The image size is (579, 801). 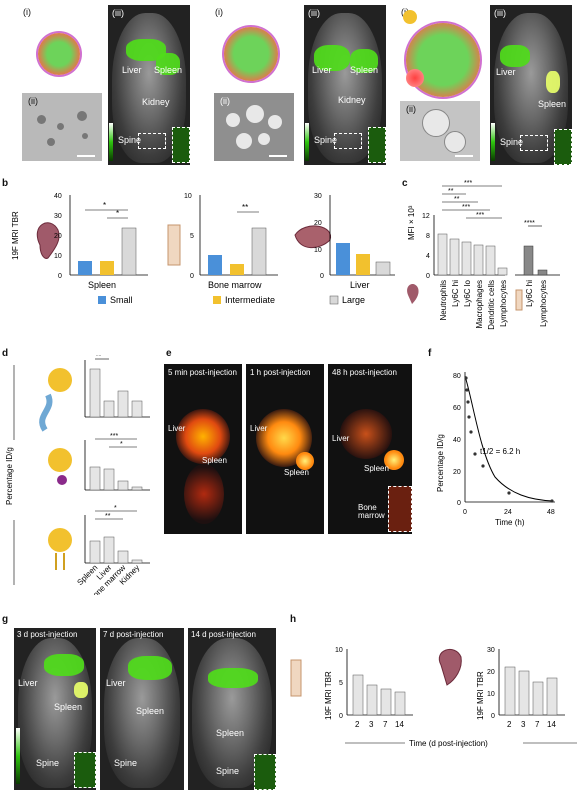 I want to click on panel-label-h: h, so click(x=293, y=619).